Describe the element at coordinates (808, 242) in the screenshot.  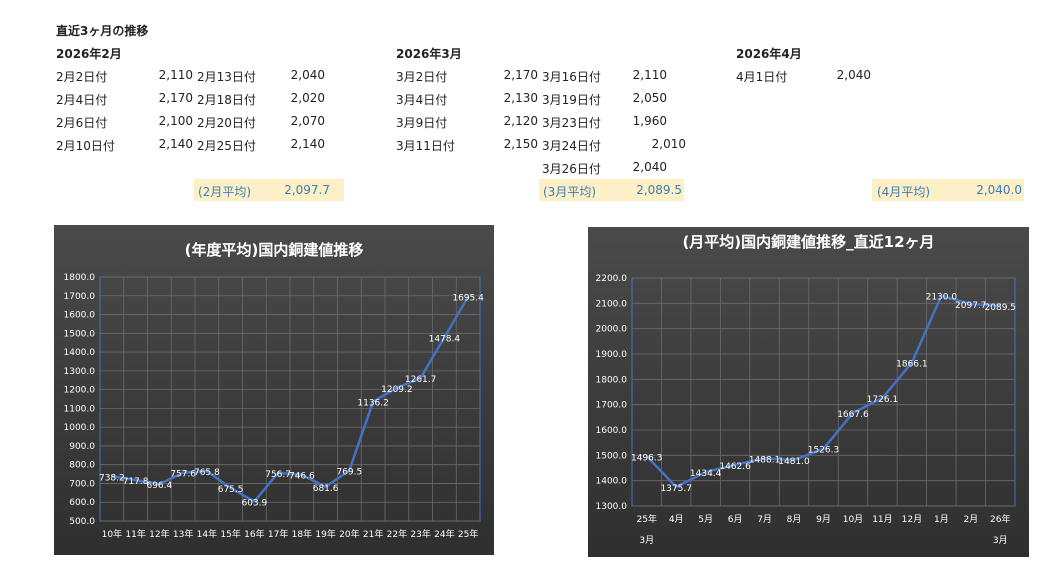
I see `chart-title: (月平均)国内銅建値推移_直近12ヶ月` at that location.